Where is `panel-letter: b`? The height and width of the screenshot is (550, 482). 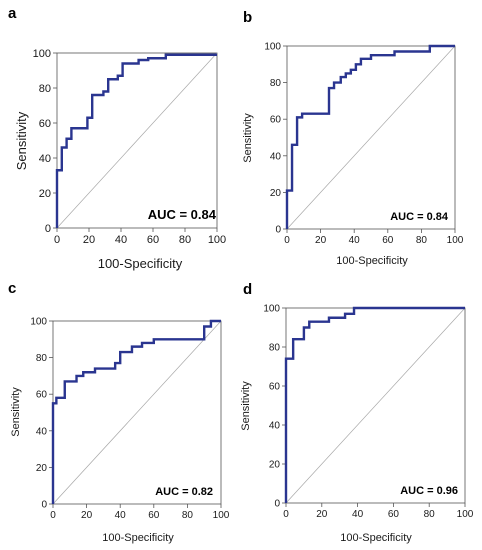
panel-letter: b is located at coordinates (247, 17).